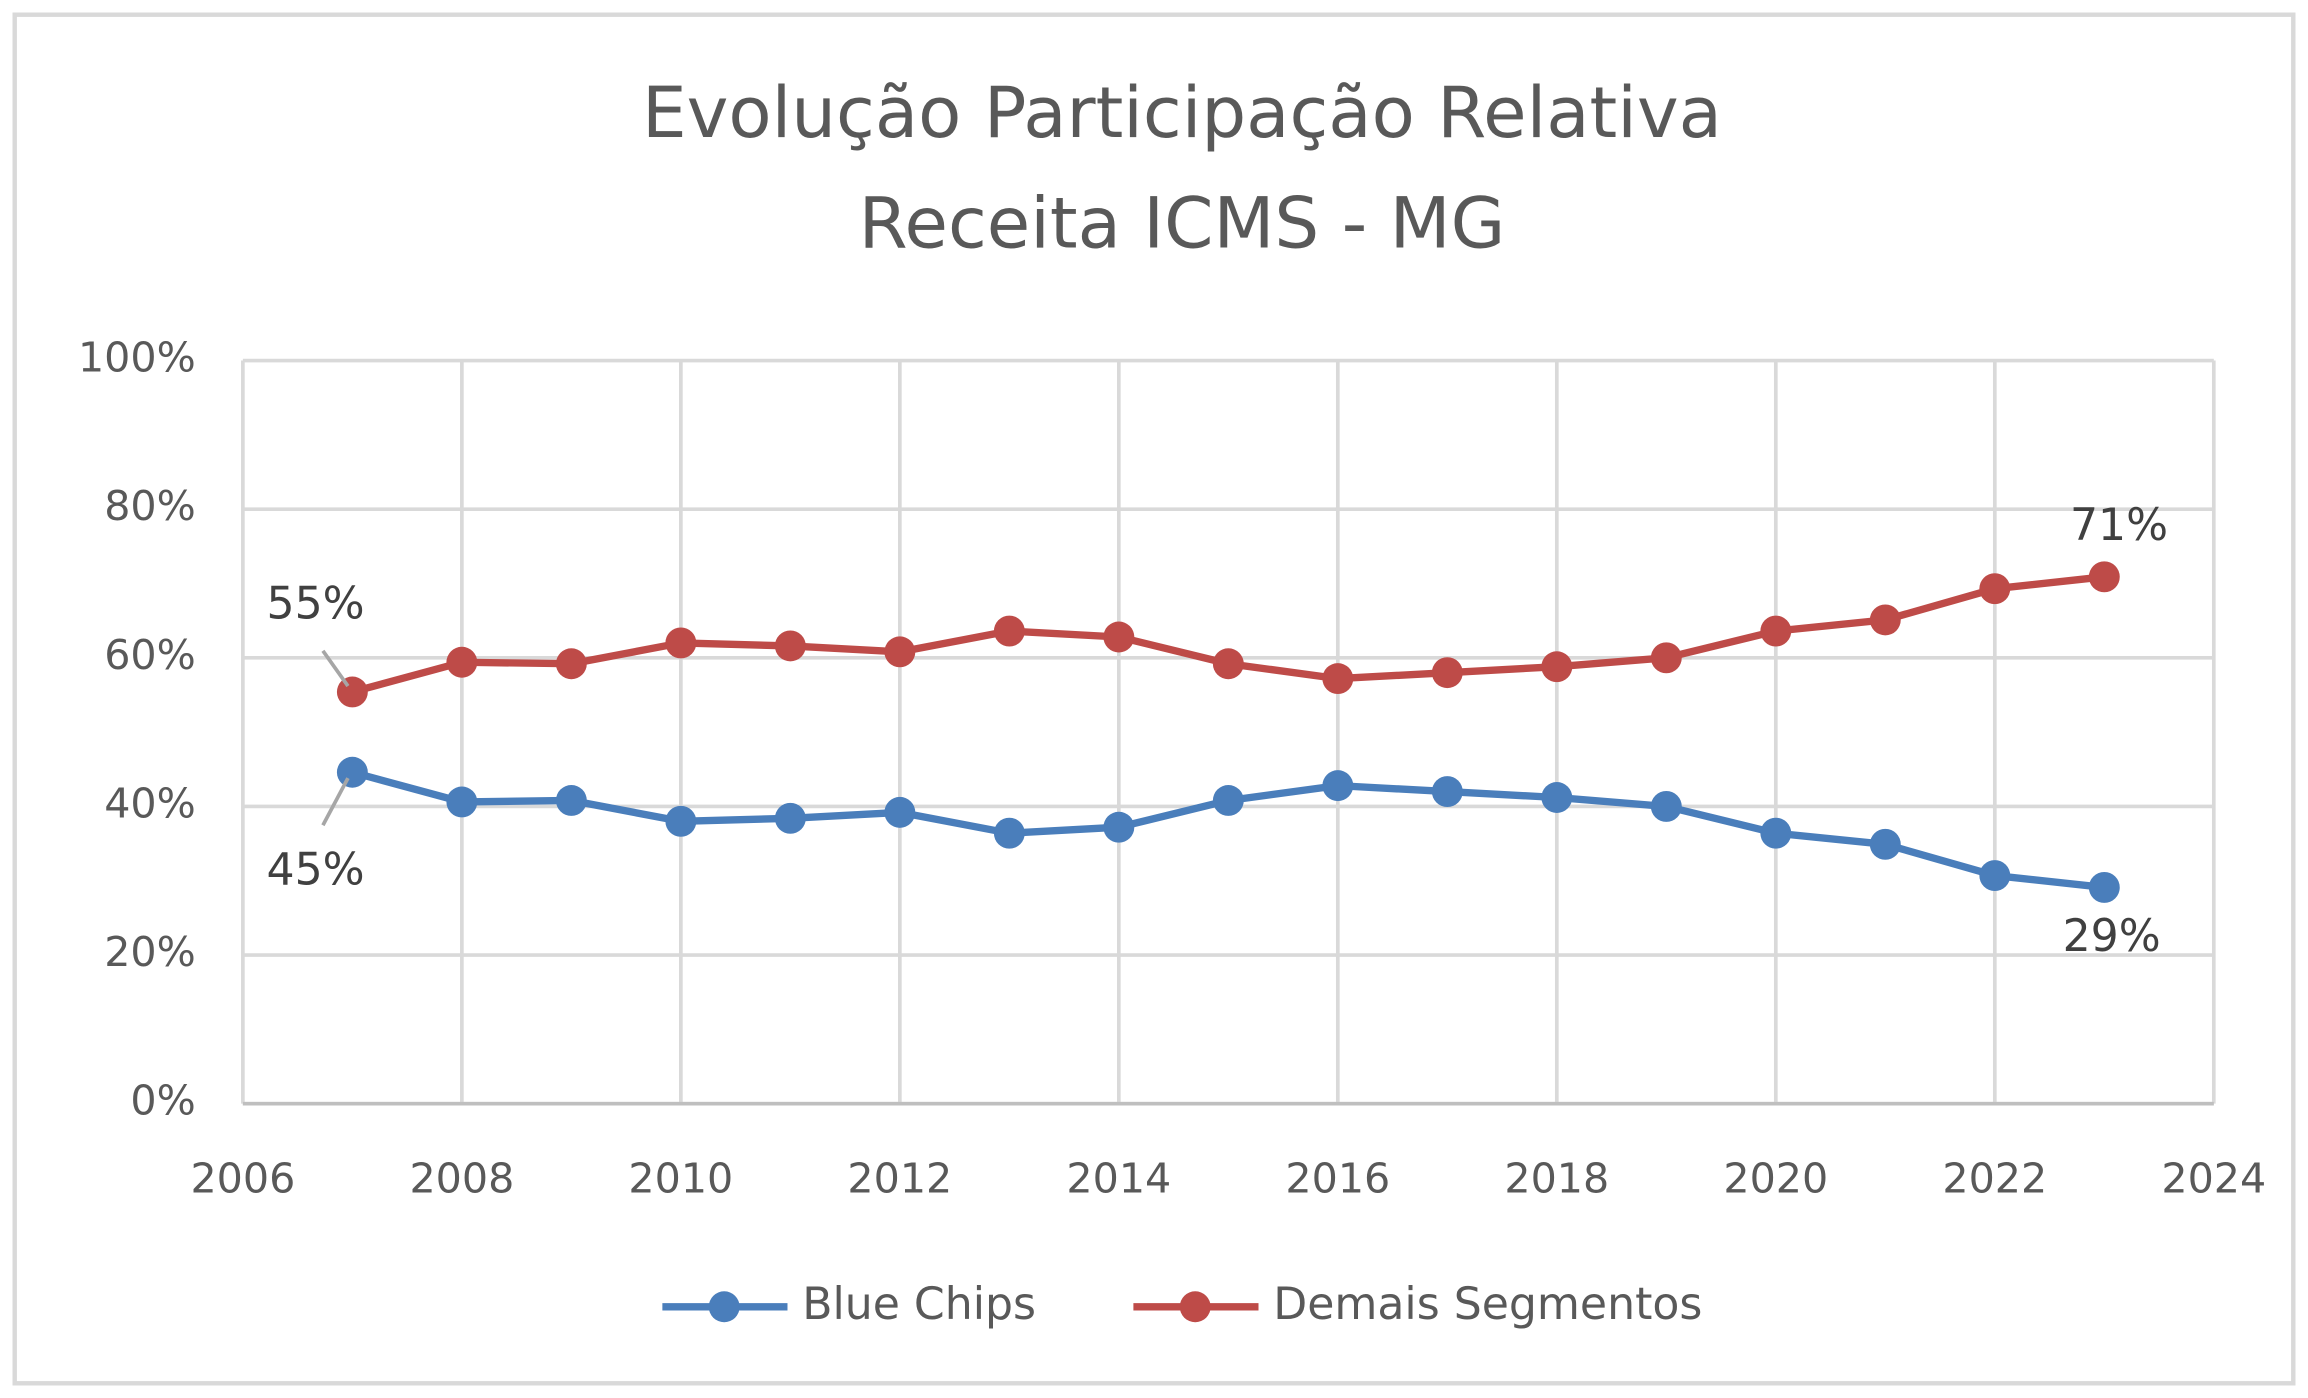  Describe the element at coordinates (315, 869) in the screenshot. I see `data-label: 45%` at that location.